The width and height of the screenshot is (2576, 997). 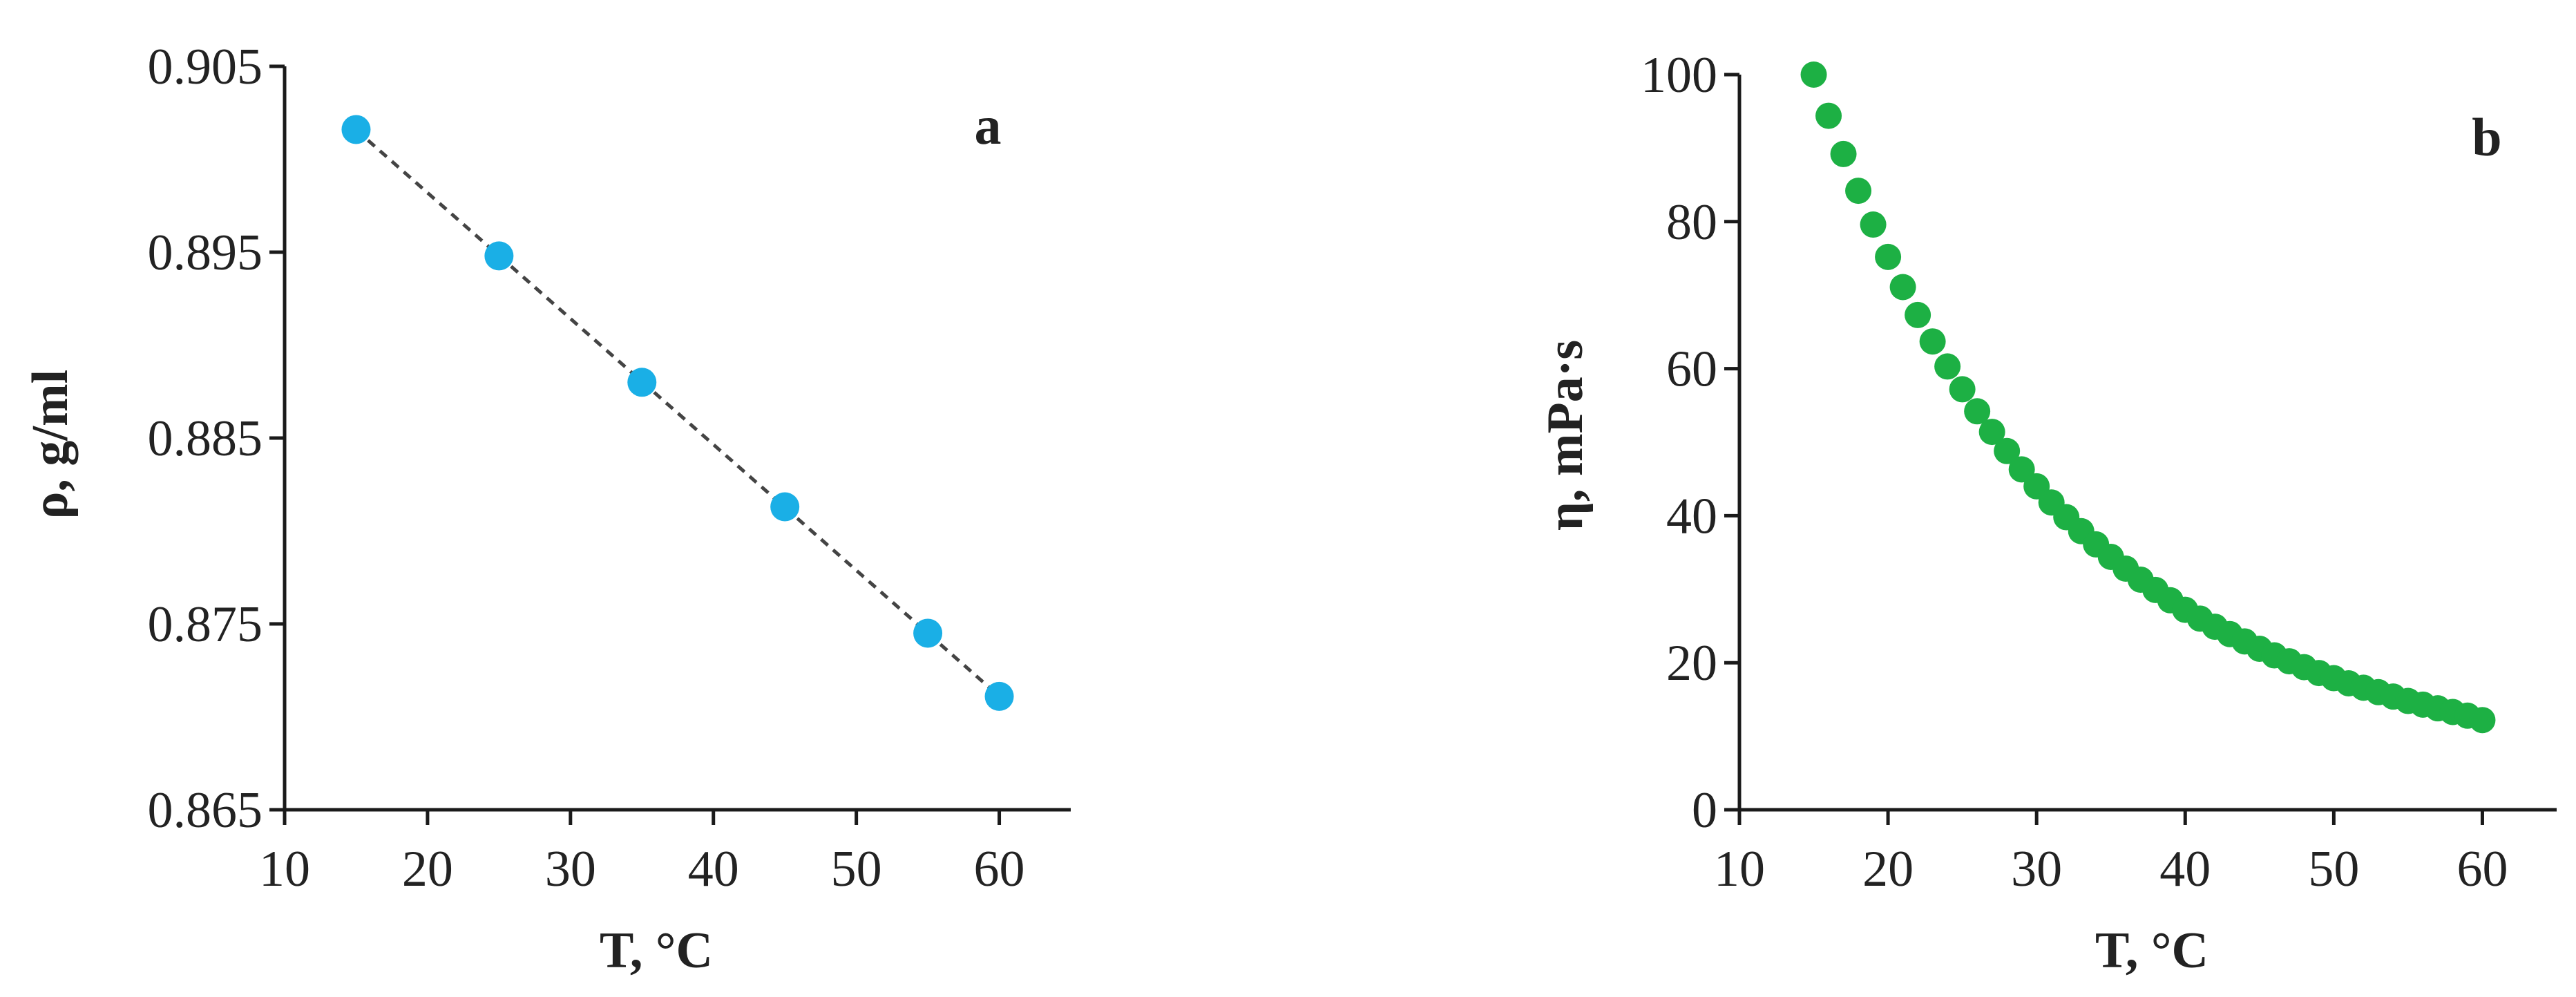 I want to click on y-tick-label: 0.865, so click(x=205, y=810).